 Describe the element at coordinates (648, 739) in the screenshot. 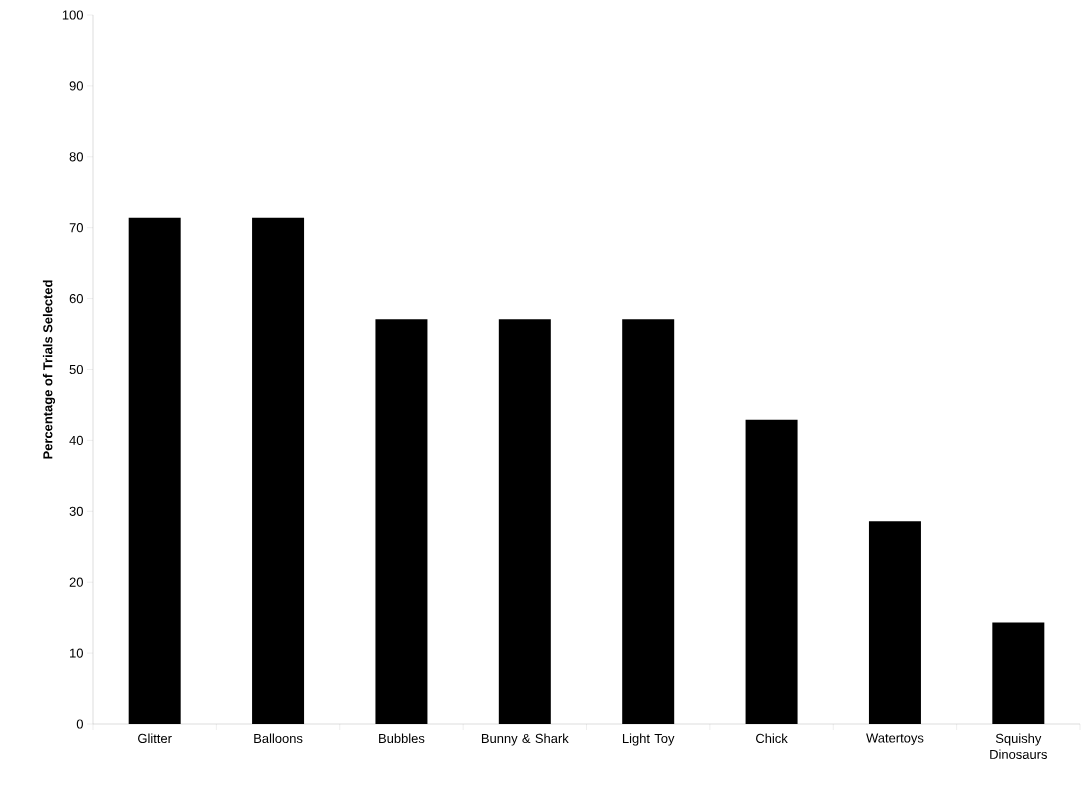

I see `x-tick-label: Light Toy` at that location.